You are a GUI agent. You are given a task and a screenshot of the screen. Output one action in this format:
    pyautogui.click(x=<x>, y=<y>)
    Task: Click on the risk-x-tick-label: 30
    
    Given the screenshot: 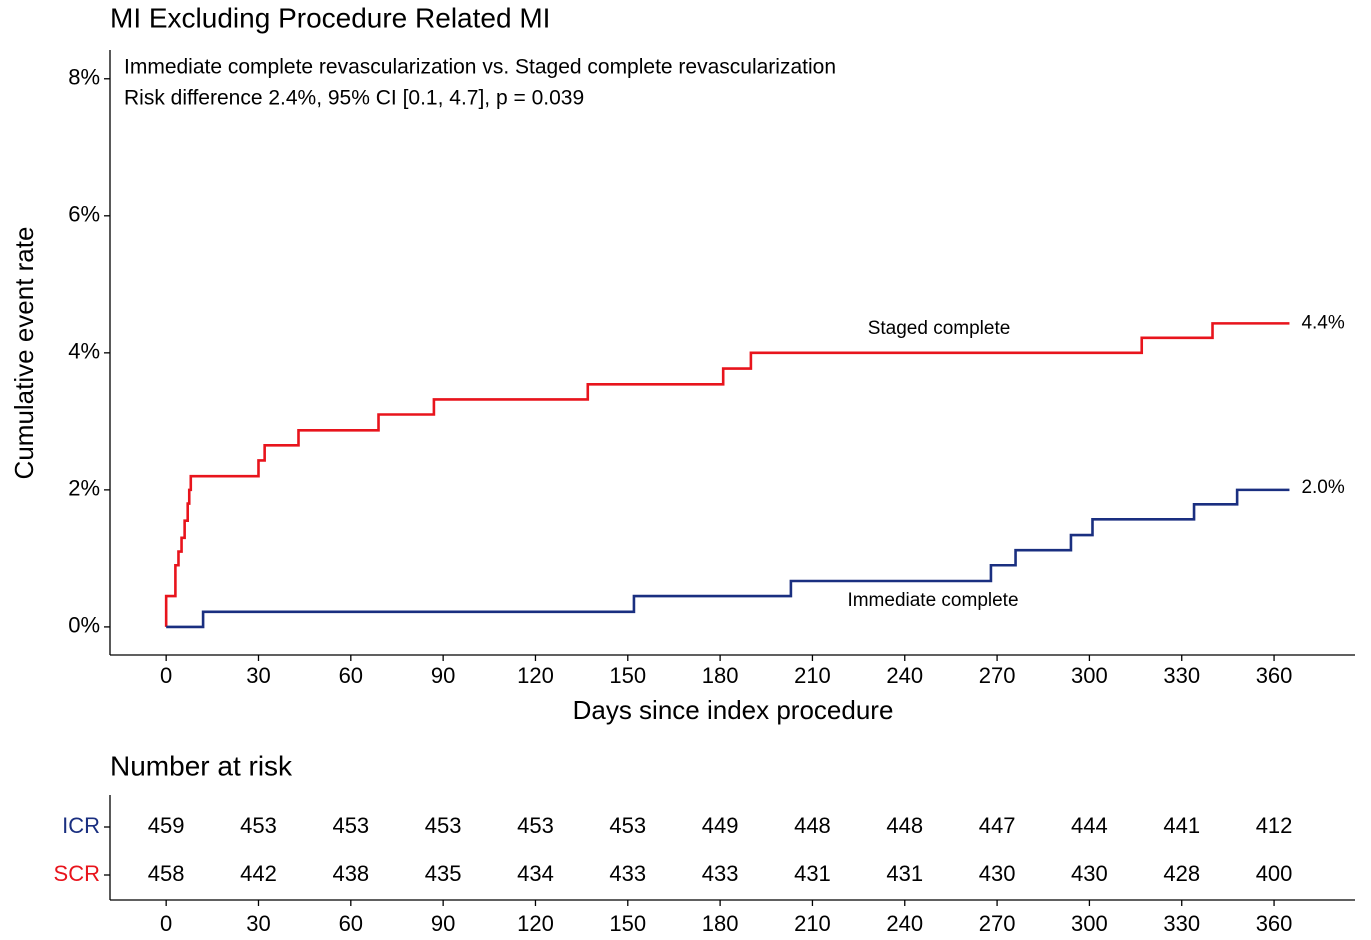 What is the action you would take?
    pyautogui.click(x=258, y=923)
    